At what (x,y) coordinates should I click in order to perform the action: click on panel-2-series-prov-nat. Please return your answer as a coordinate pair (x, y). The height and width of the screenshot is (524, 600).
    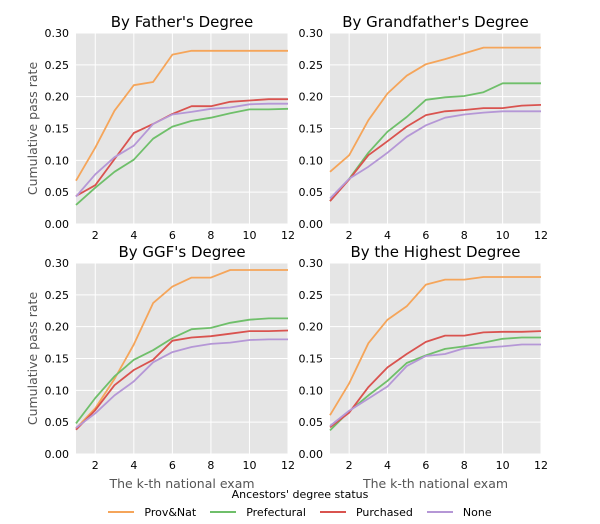
    Looking at the image, I should click on (435, 109).